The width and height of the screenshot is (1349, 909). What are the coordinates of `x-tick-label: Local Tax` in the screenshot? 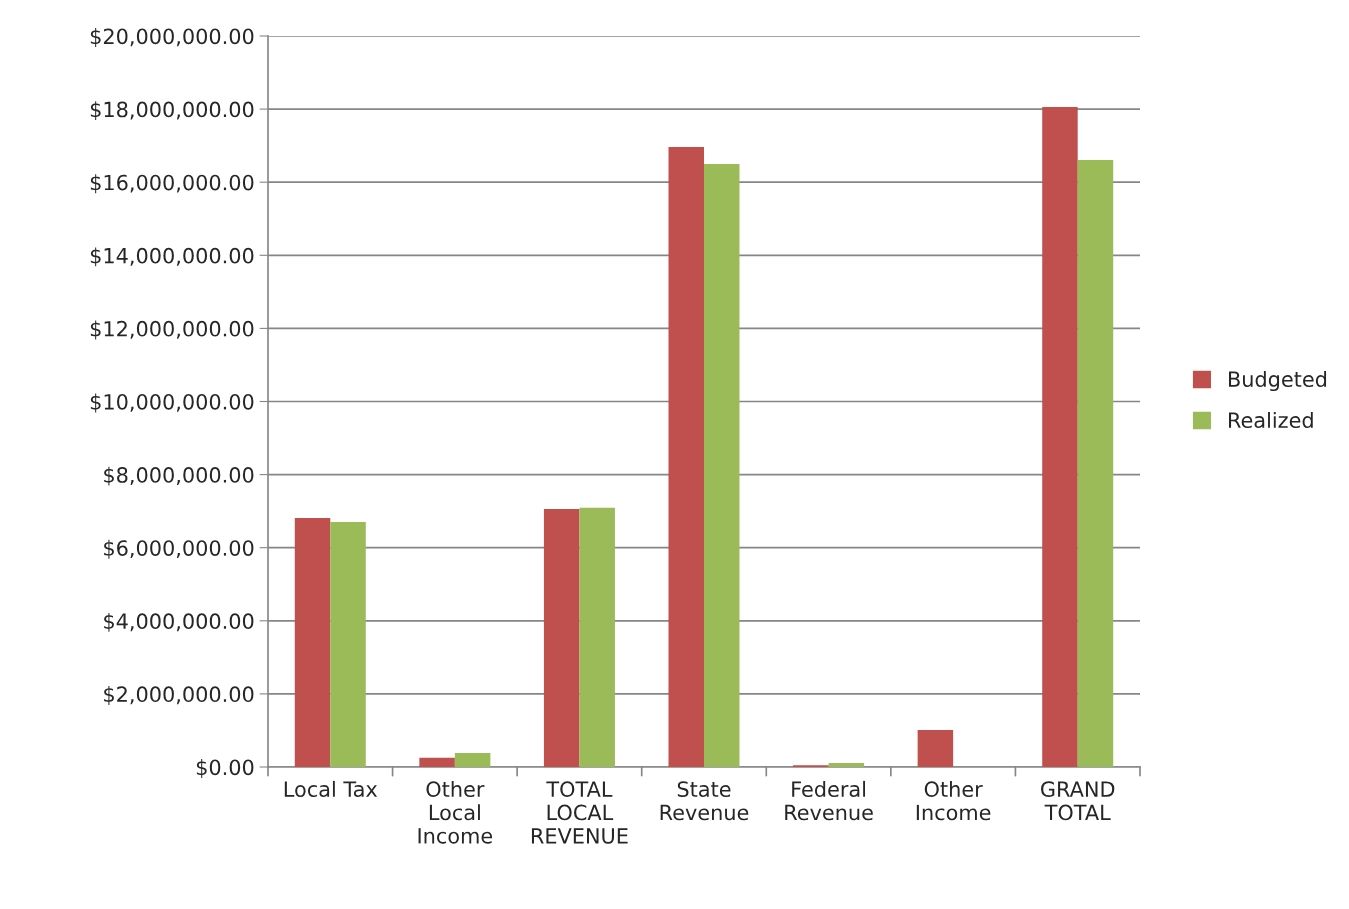 It's located at (331, 789).